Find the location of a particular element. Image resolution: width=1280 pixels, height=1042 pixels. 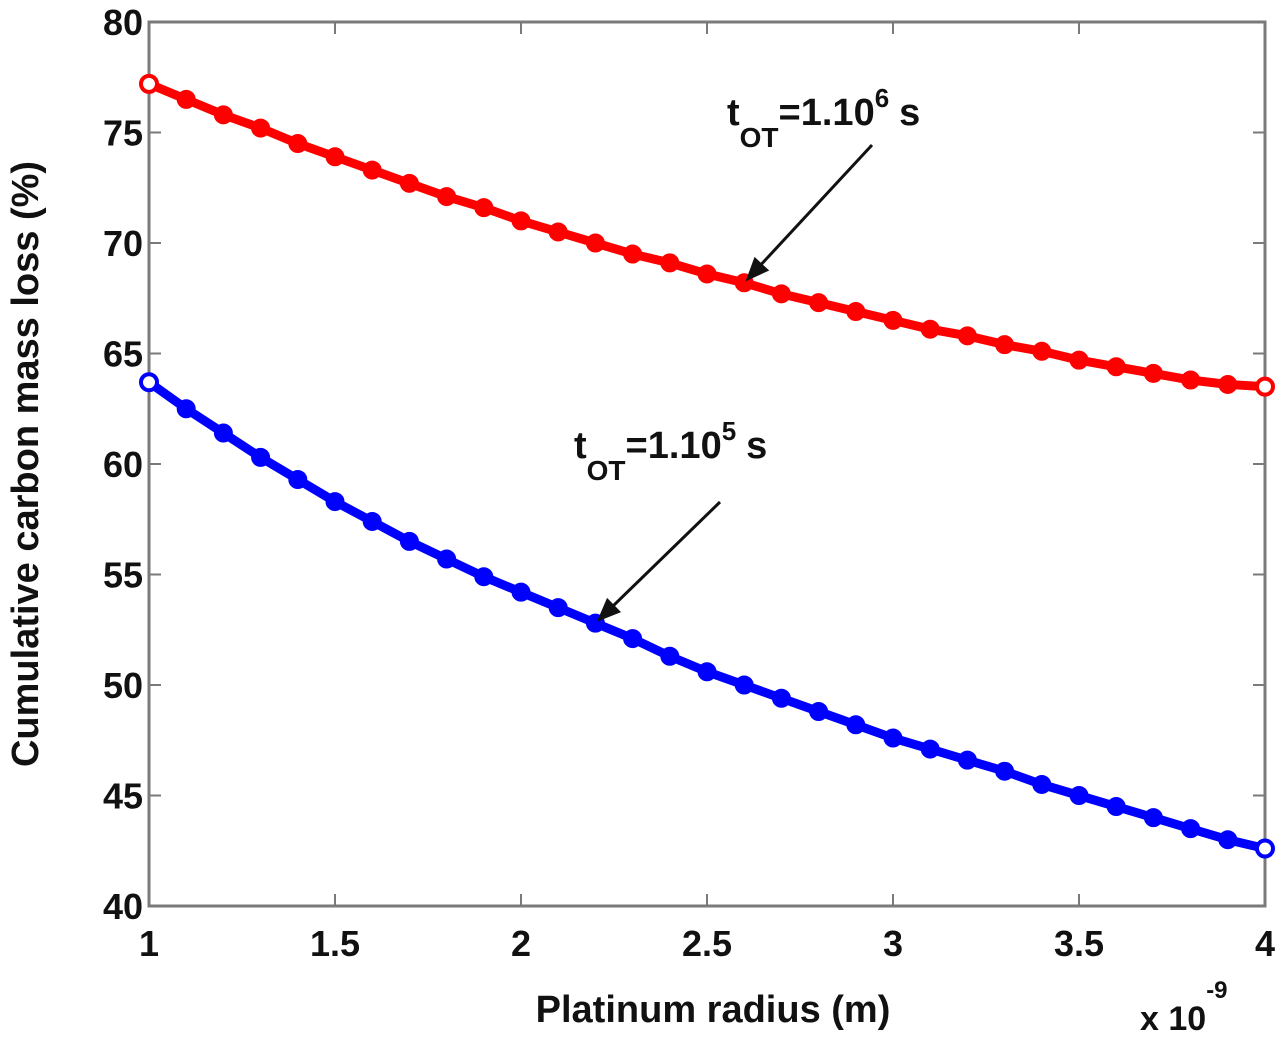

x-tick-label: 1.5 is located at coordinates (335, 943).